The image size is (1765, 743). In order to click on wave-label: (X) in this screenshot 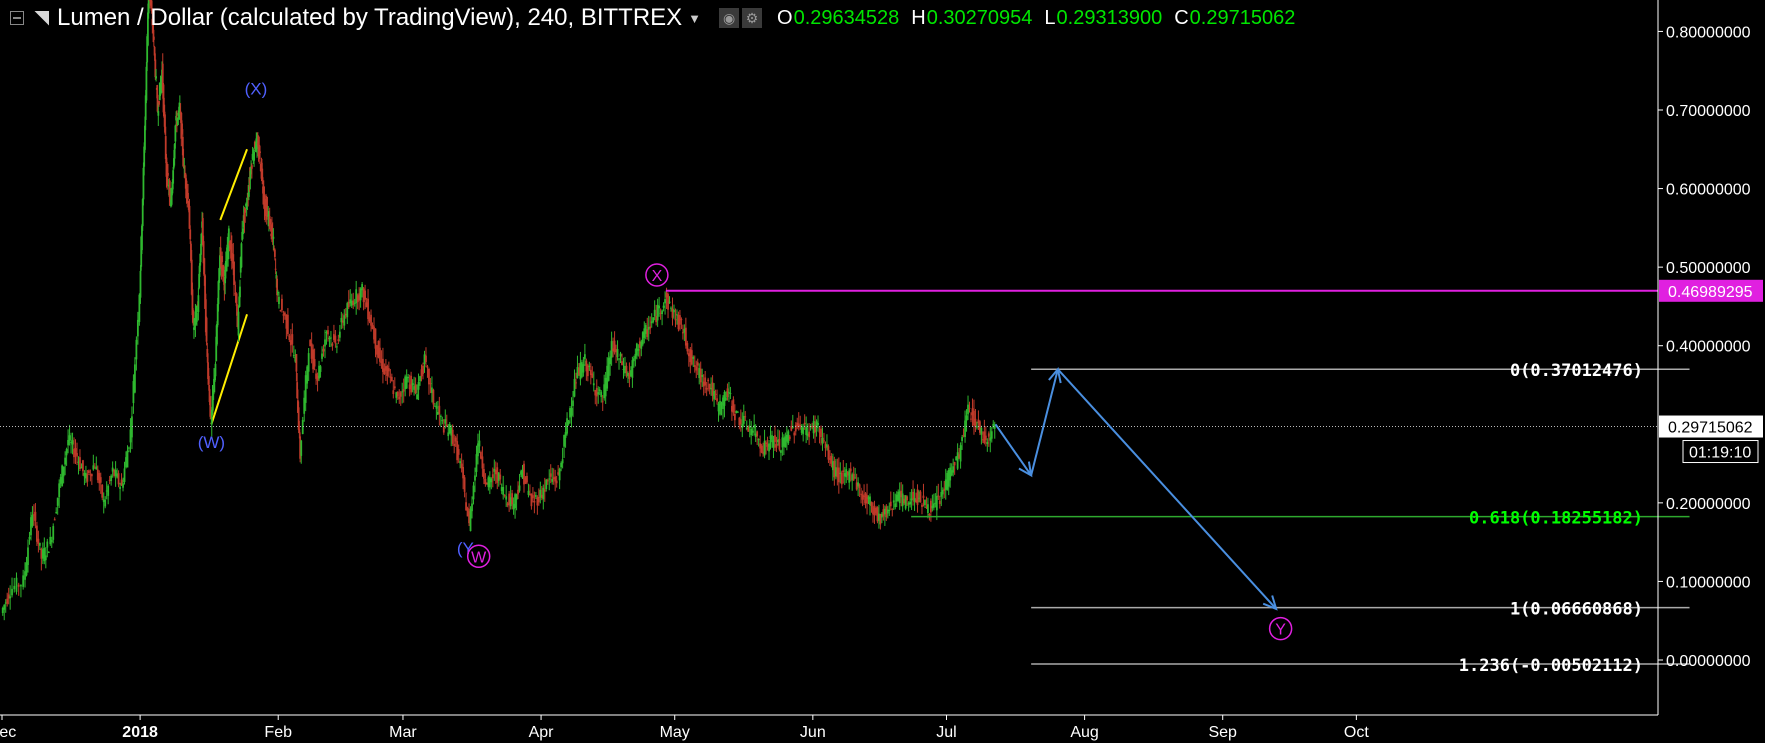, I will do `click(256, 88)`.